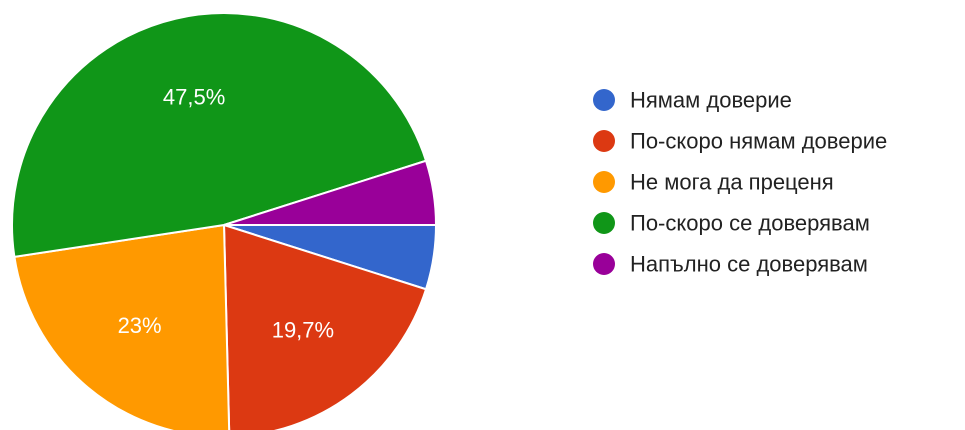 This screenshot has width=965, height=430. I want to click on pie-slice-label-2: 19,7%, so click(303, 330).